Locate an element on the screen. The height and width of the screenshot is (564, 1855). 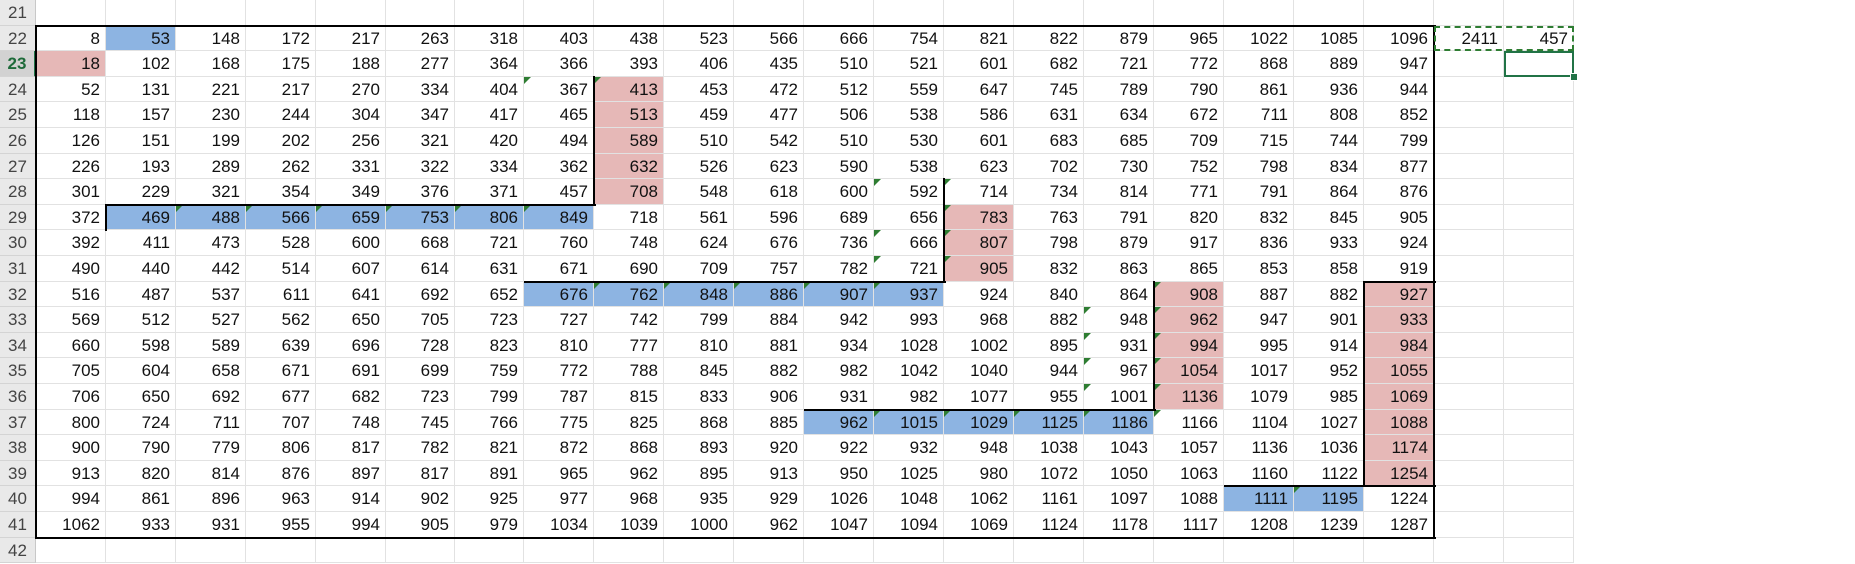
cell: 453 is located at coordinates (699, 89).